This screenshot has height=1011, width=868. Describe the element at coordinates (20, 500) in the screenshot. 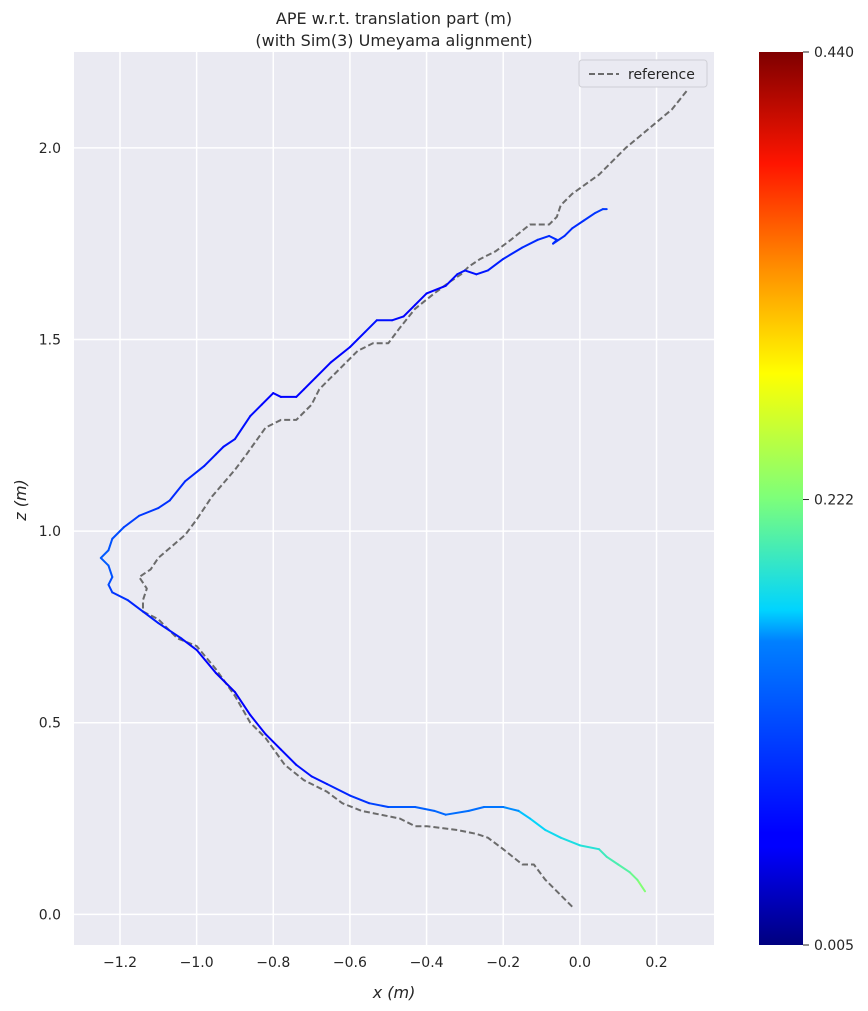

I see `y-axis-label: z (m)` at that location.